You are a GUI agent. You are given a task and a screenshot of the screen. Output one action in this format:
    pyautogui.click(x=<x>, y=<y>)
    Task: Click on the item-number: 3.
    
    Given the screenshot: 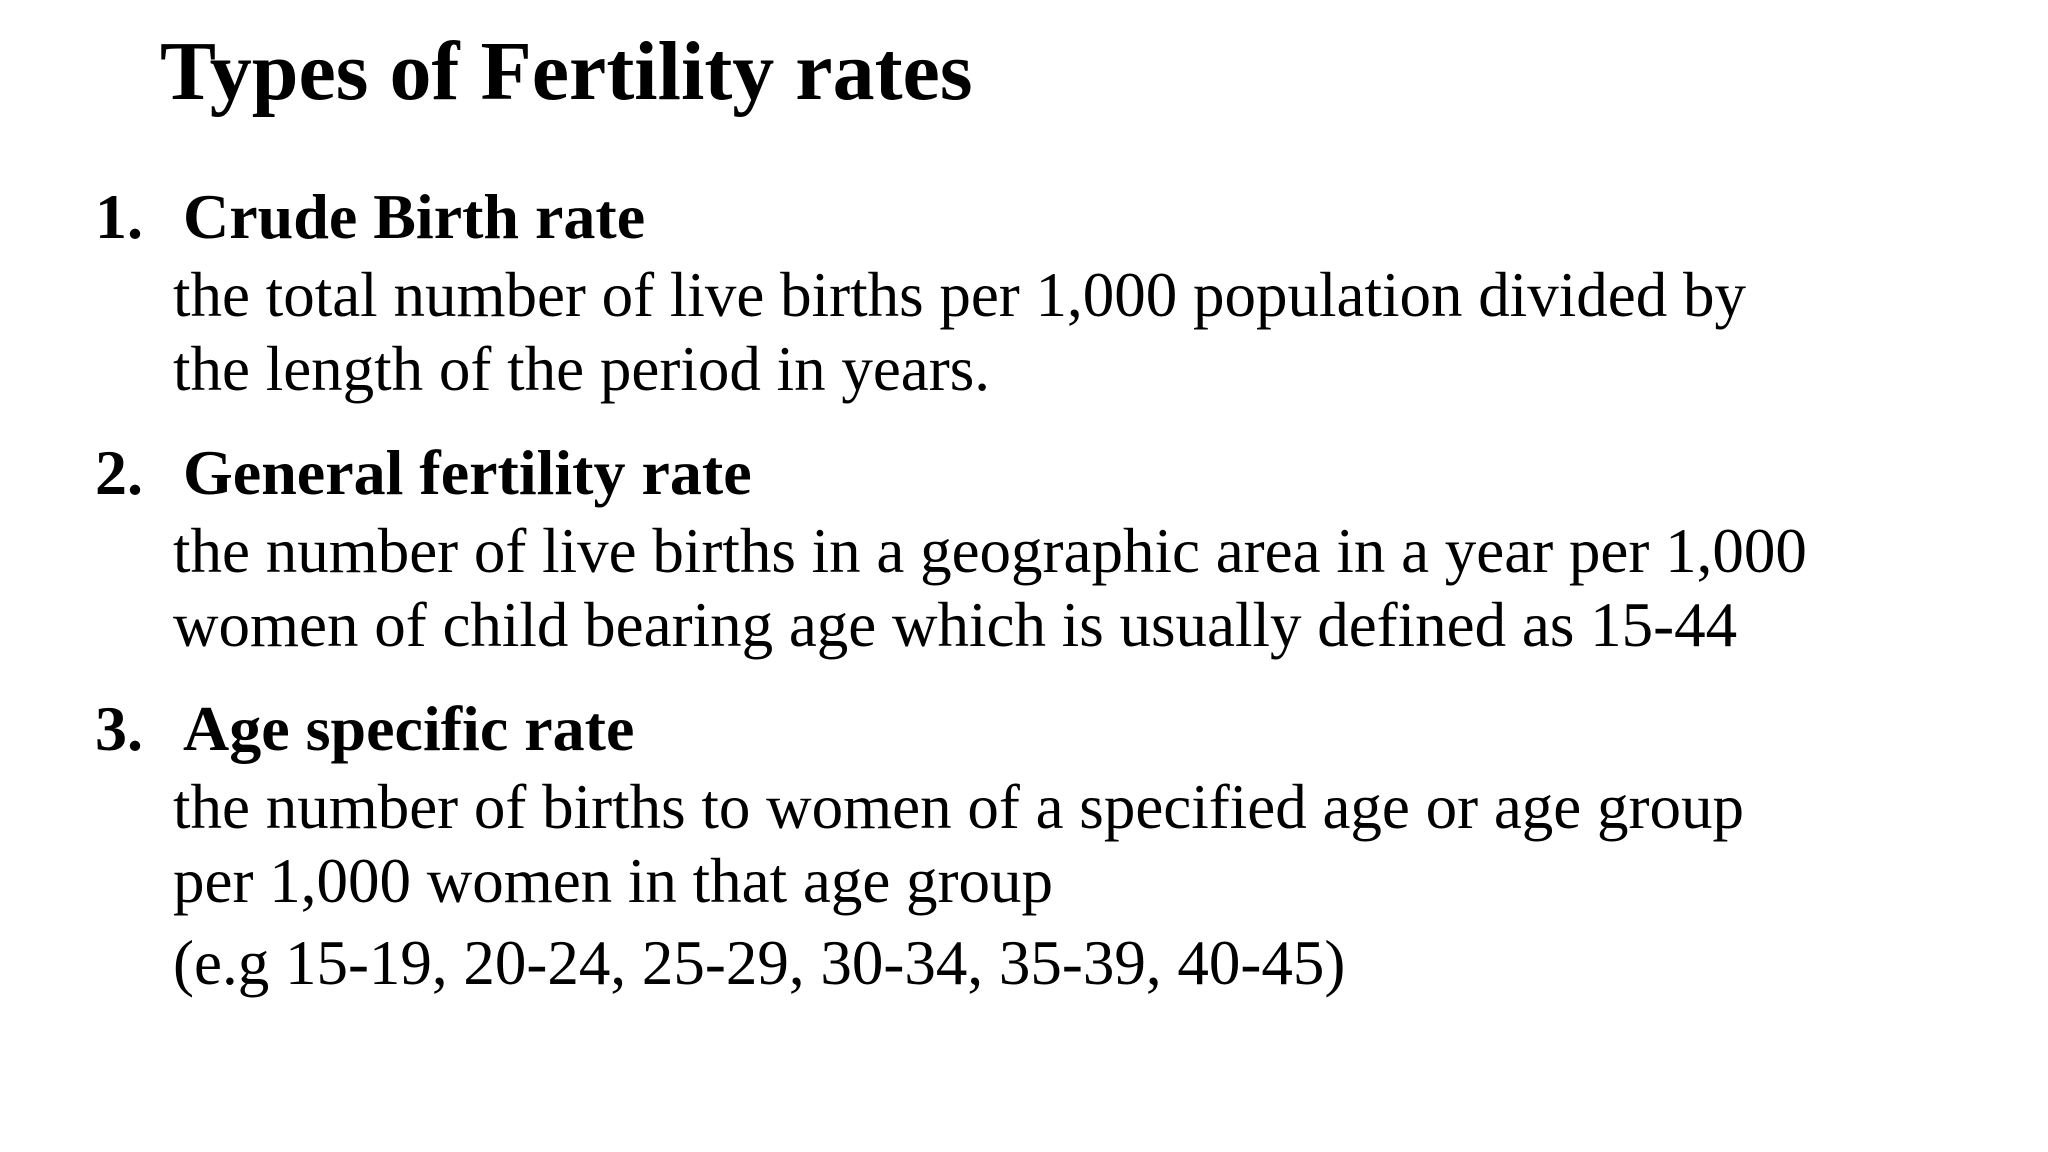 What is the action you would take?
    pyautogui.click(x=119, y=728)
    